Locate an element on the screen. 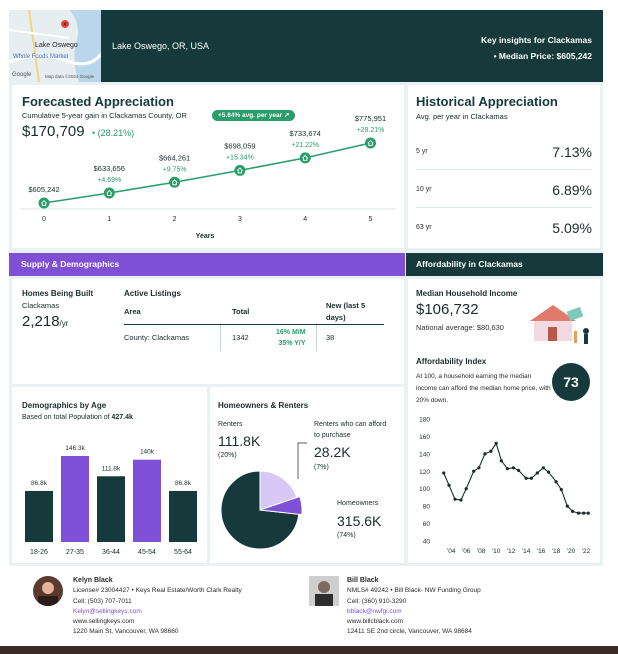 This screenshot has width=618, height=654. agent-email-link: bblack@nwfgi.com is located at coordinates (374, 611).